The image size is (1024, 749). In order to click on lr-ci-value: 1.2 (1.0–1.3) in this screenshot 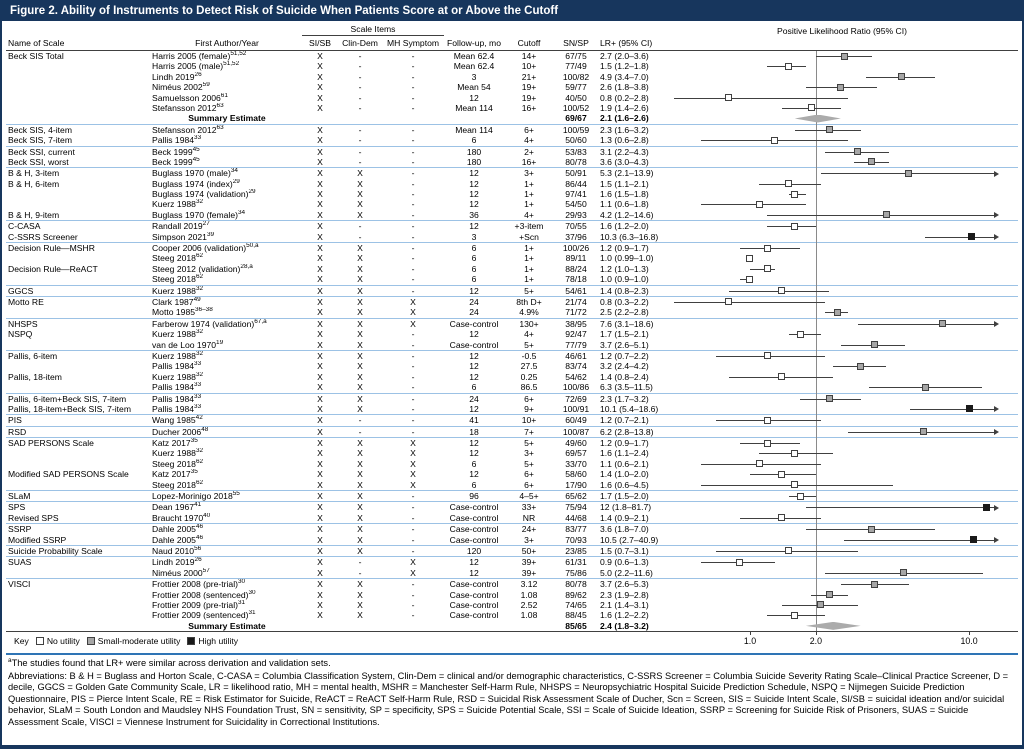, I will do `click(624, 268)`.